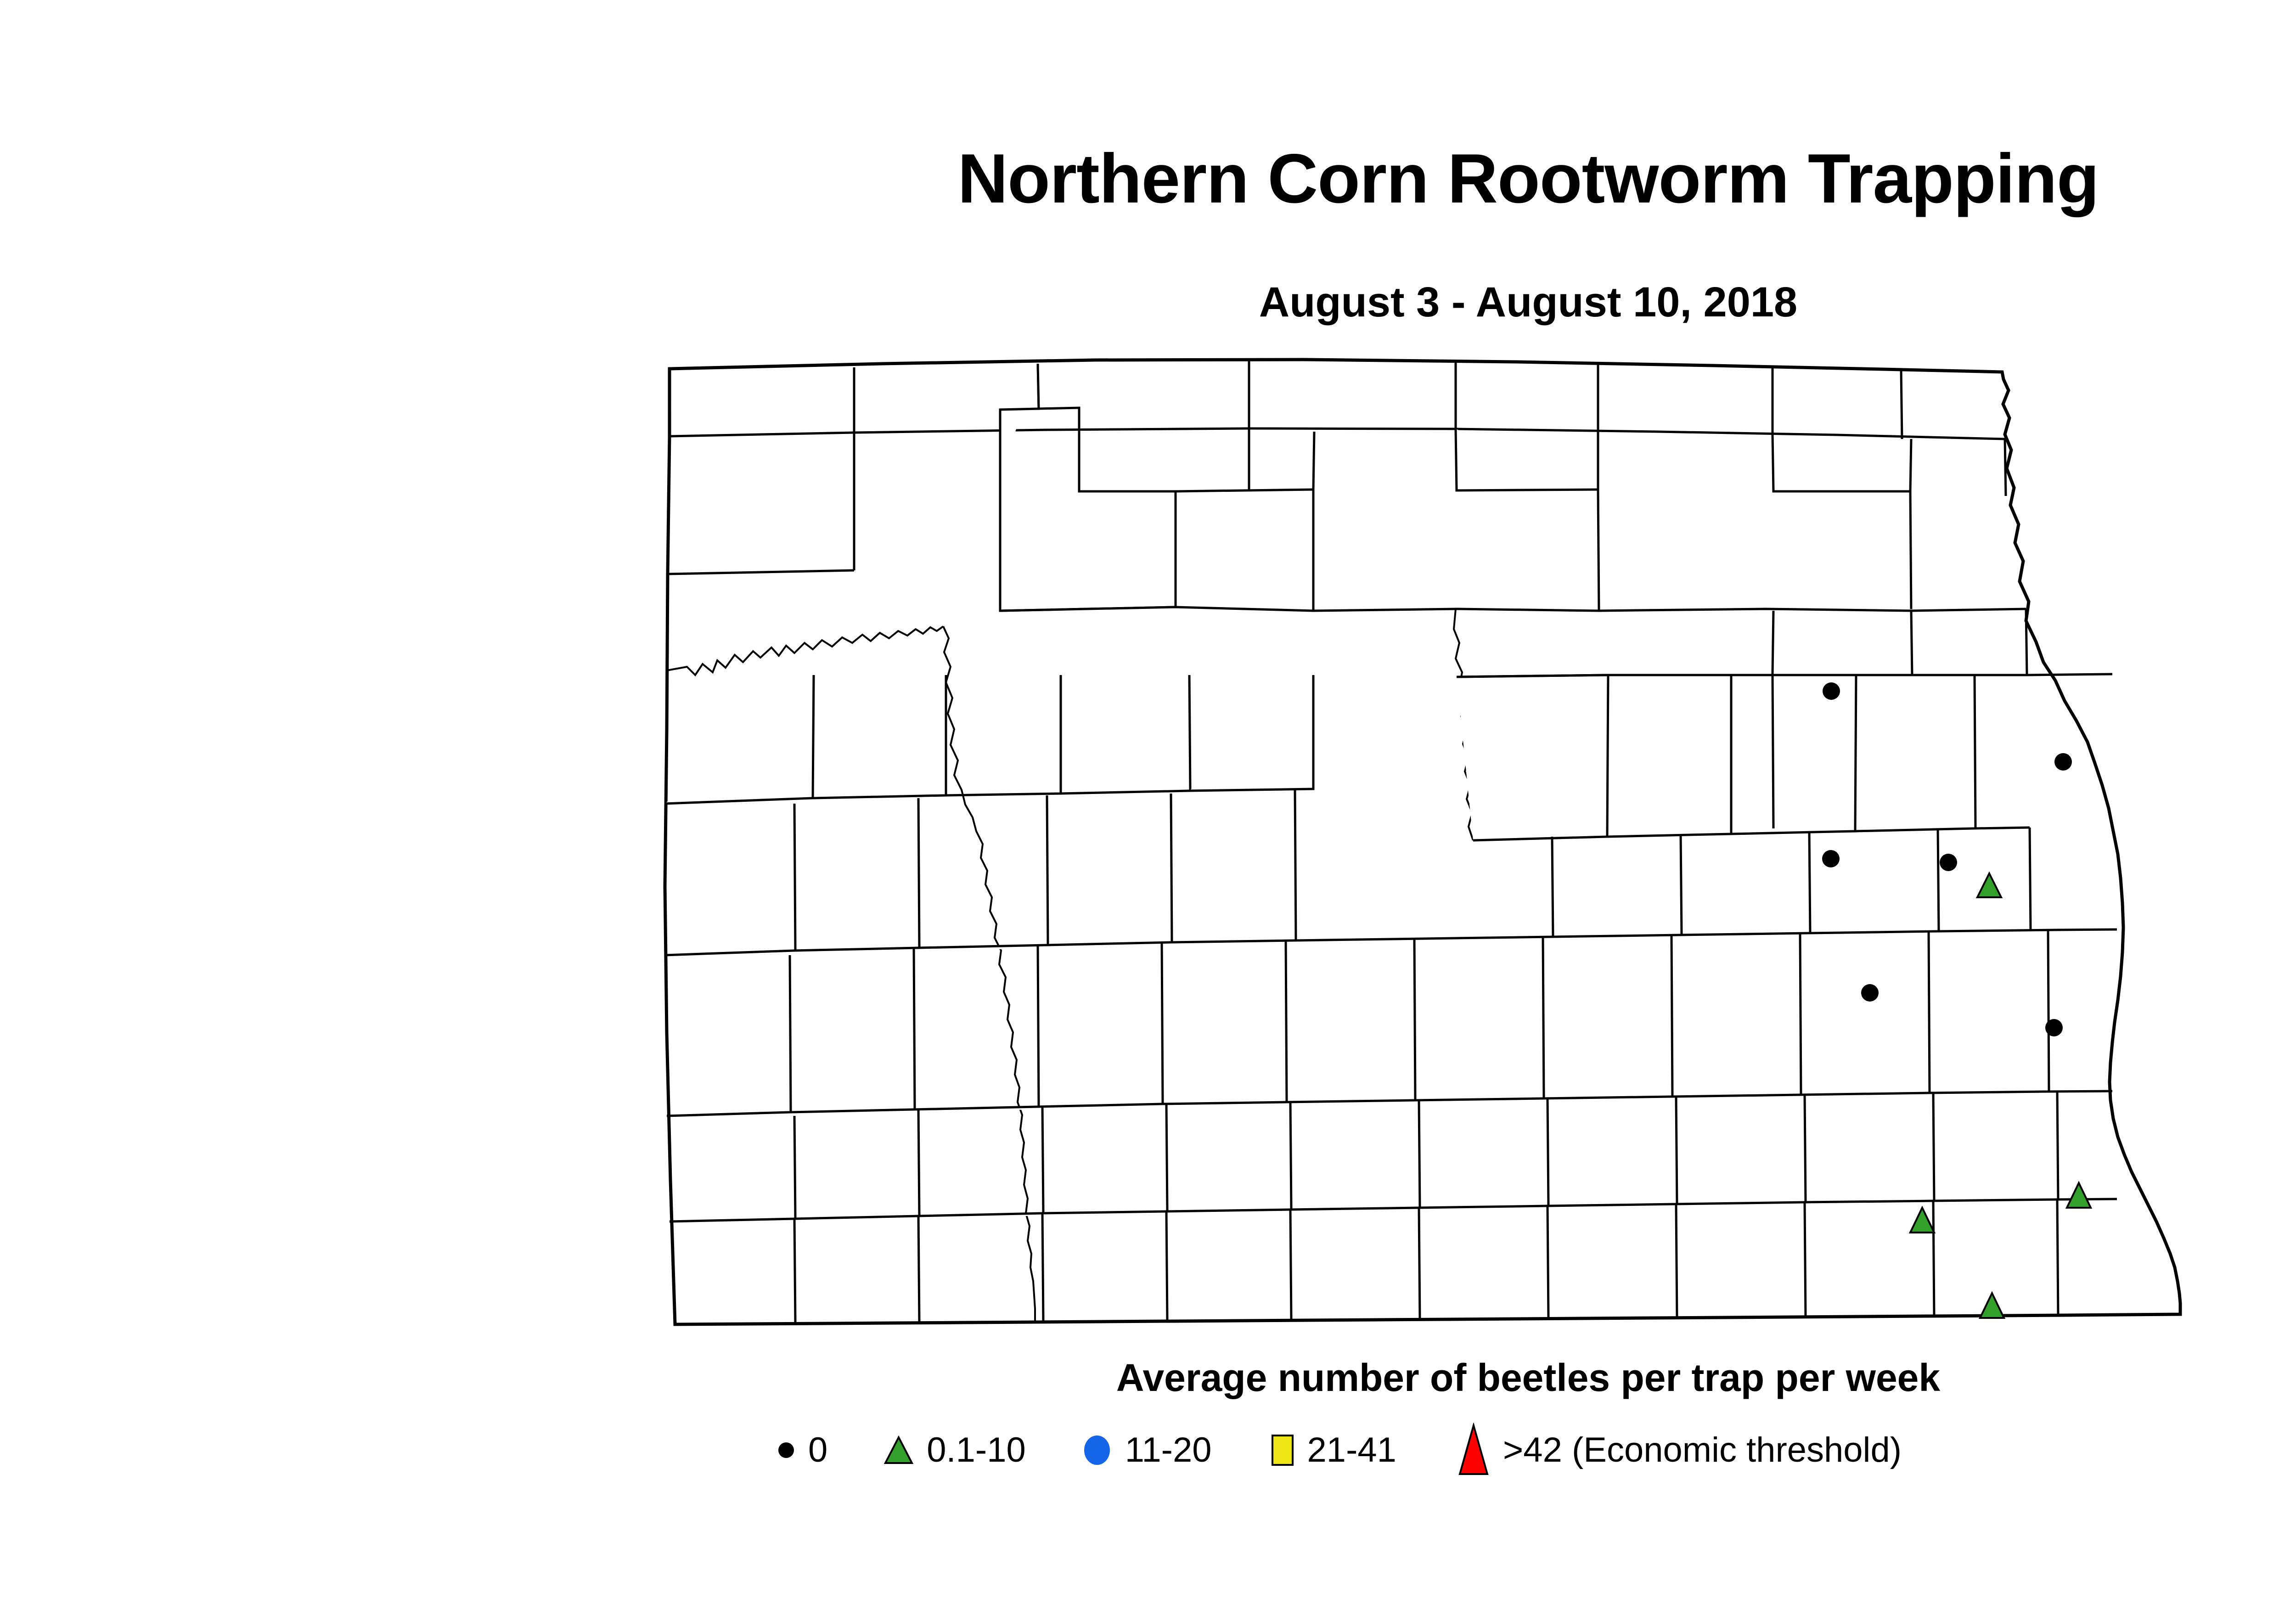  What do you see at coordinates (1957, 1001) in the screenshot?
I see `trap-data-markers` at bounding box center [1957, 1001].